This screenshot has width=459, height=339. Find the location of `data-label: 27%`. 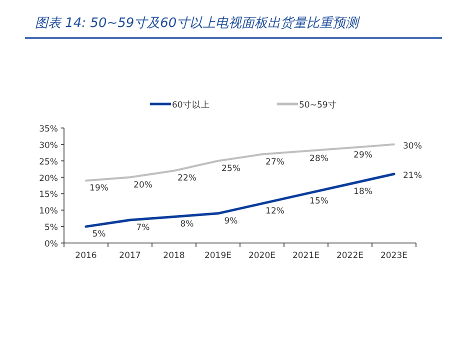

data-label: 27% is located at coordinates (275, 162).